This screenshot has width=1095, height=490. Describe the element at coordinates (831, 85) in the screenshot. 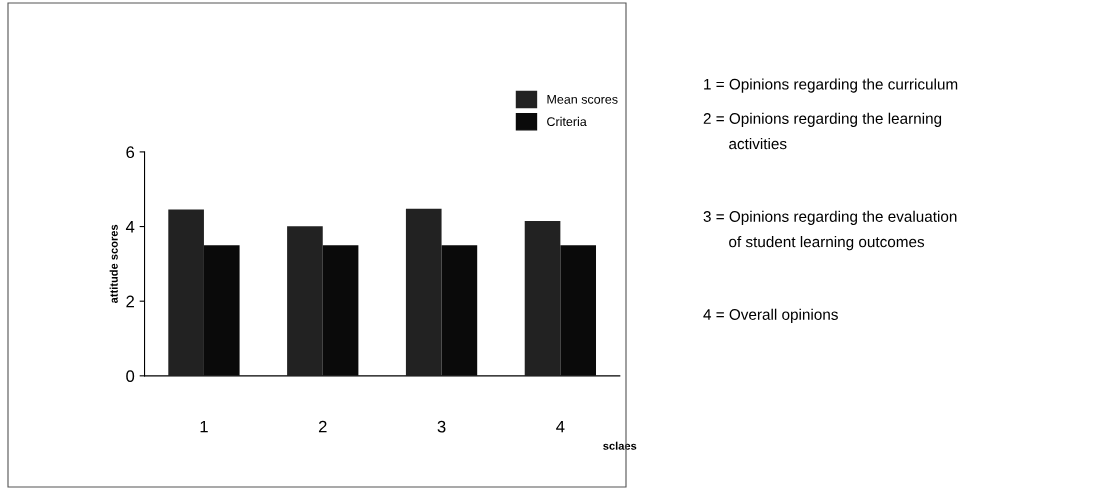

I see `text: 1 = Opinions regarding the curriculum` at that location.